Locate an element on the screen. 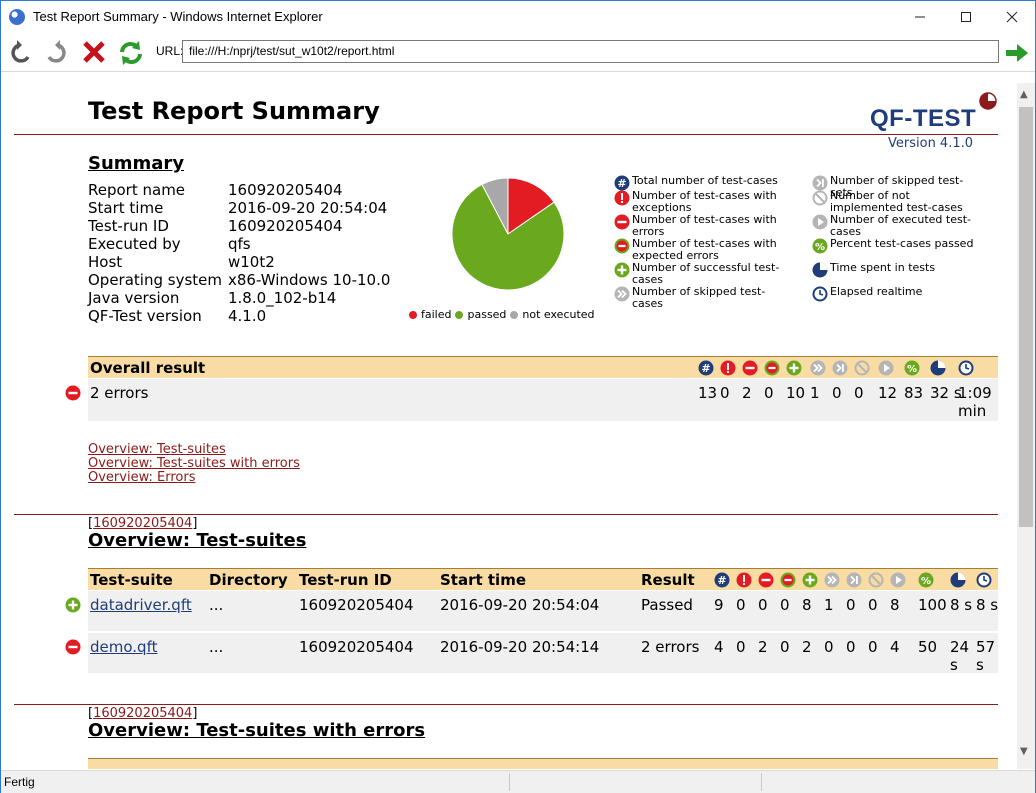  suite-metric-value: 4 is located at coordinates (719, 647).